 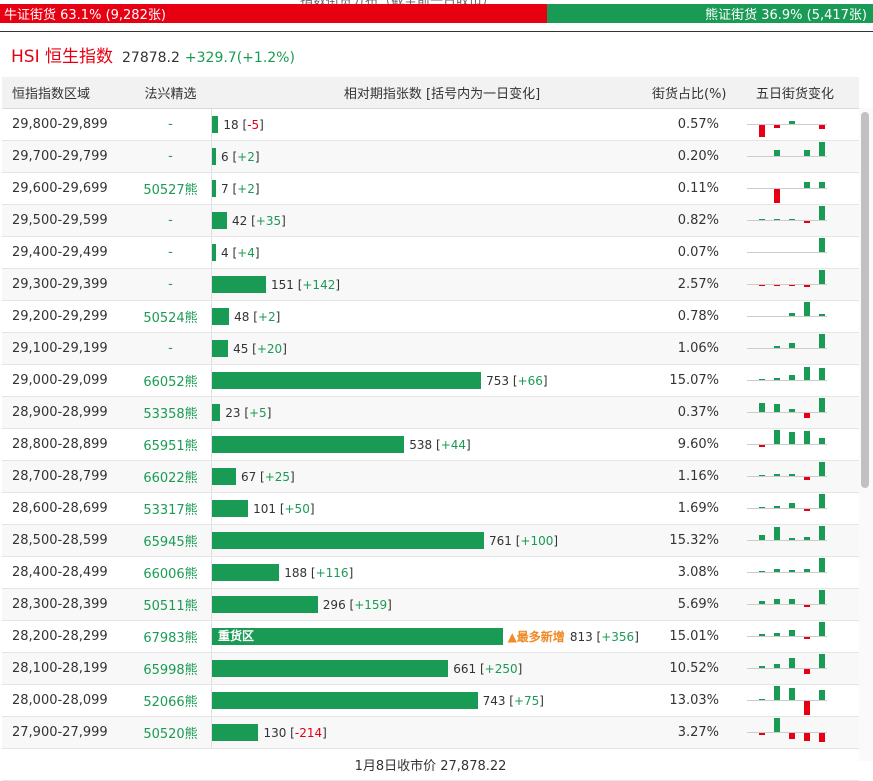 I want to click on row-count: 18 [-5], so click(x=243, y=124).